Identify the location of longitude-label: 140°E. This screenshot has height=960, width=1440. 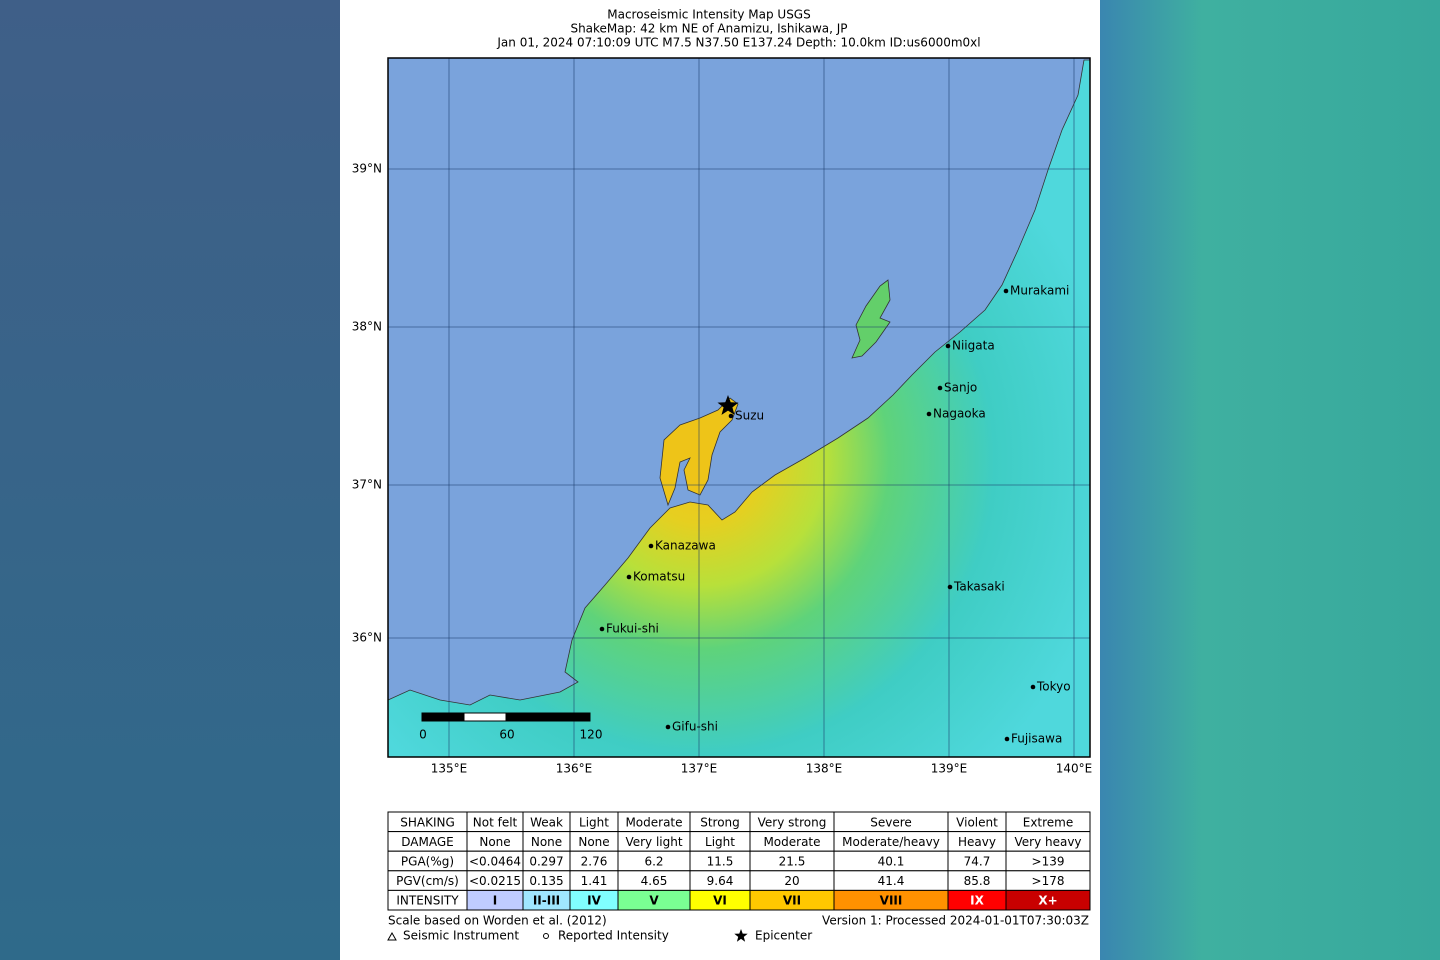
(1074, 769).